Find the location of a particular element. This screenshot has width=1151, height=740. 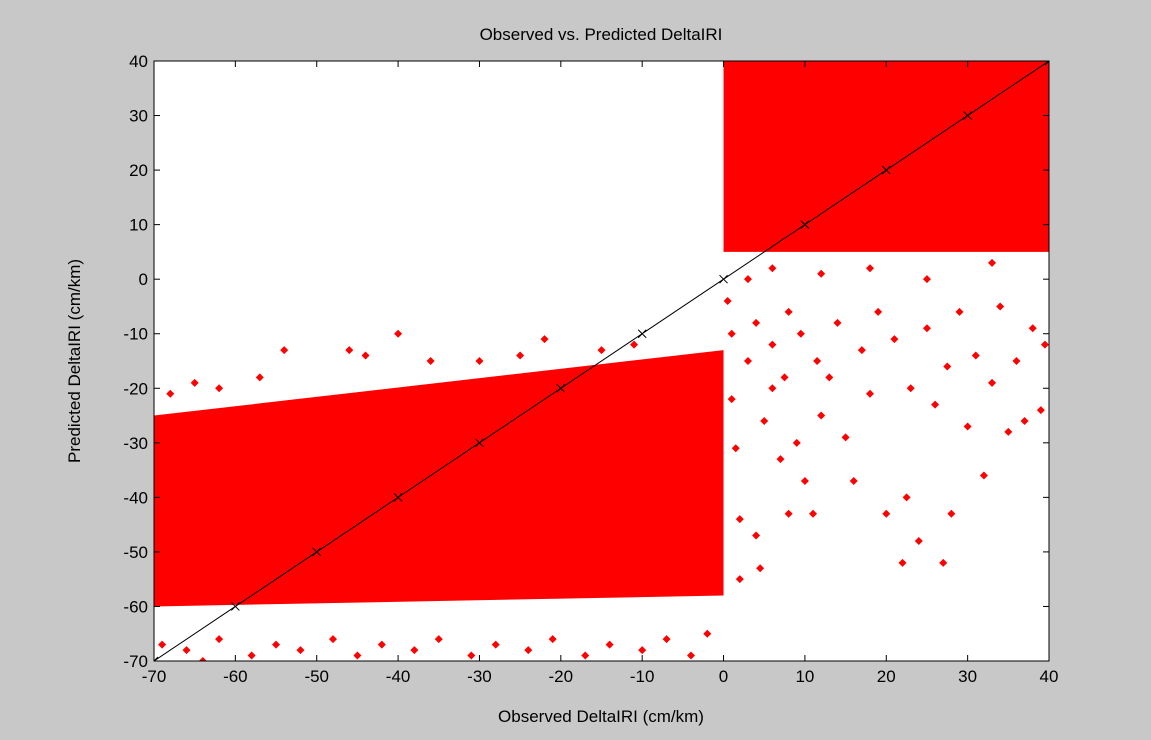

x-tick-label: -30 is located at coordinates (479, 676).